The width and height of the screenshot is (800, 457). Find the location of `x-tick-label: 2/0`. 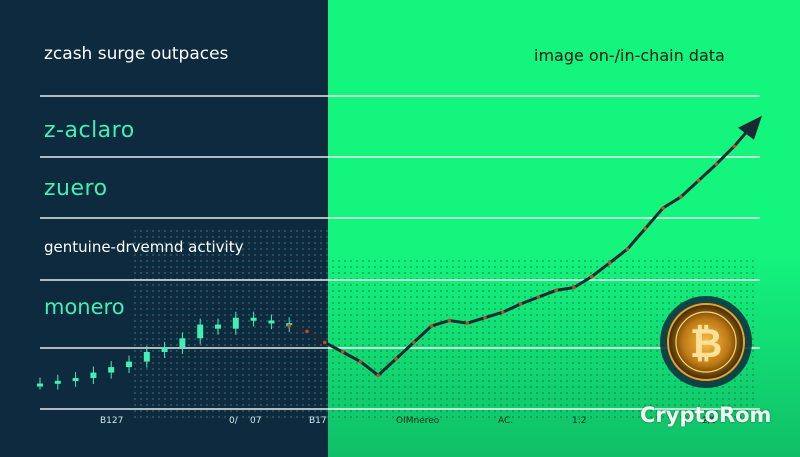

x-tick-label: 2/0 is located at coordinates (709, 421).